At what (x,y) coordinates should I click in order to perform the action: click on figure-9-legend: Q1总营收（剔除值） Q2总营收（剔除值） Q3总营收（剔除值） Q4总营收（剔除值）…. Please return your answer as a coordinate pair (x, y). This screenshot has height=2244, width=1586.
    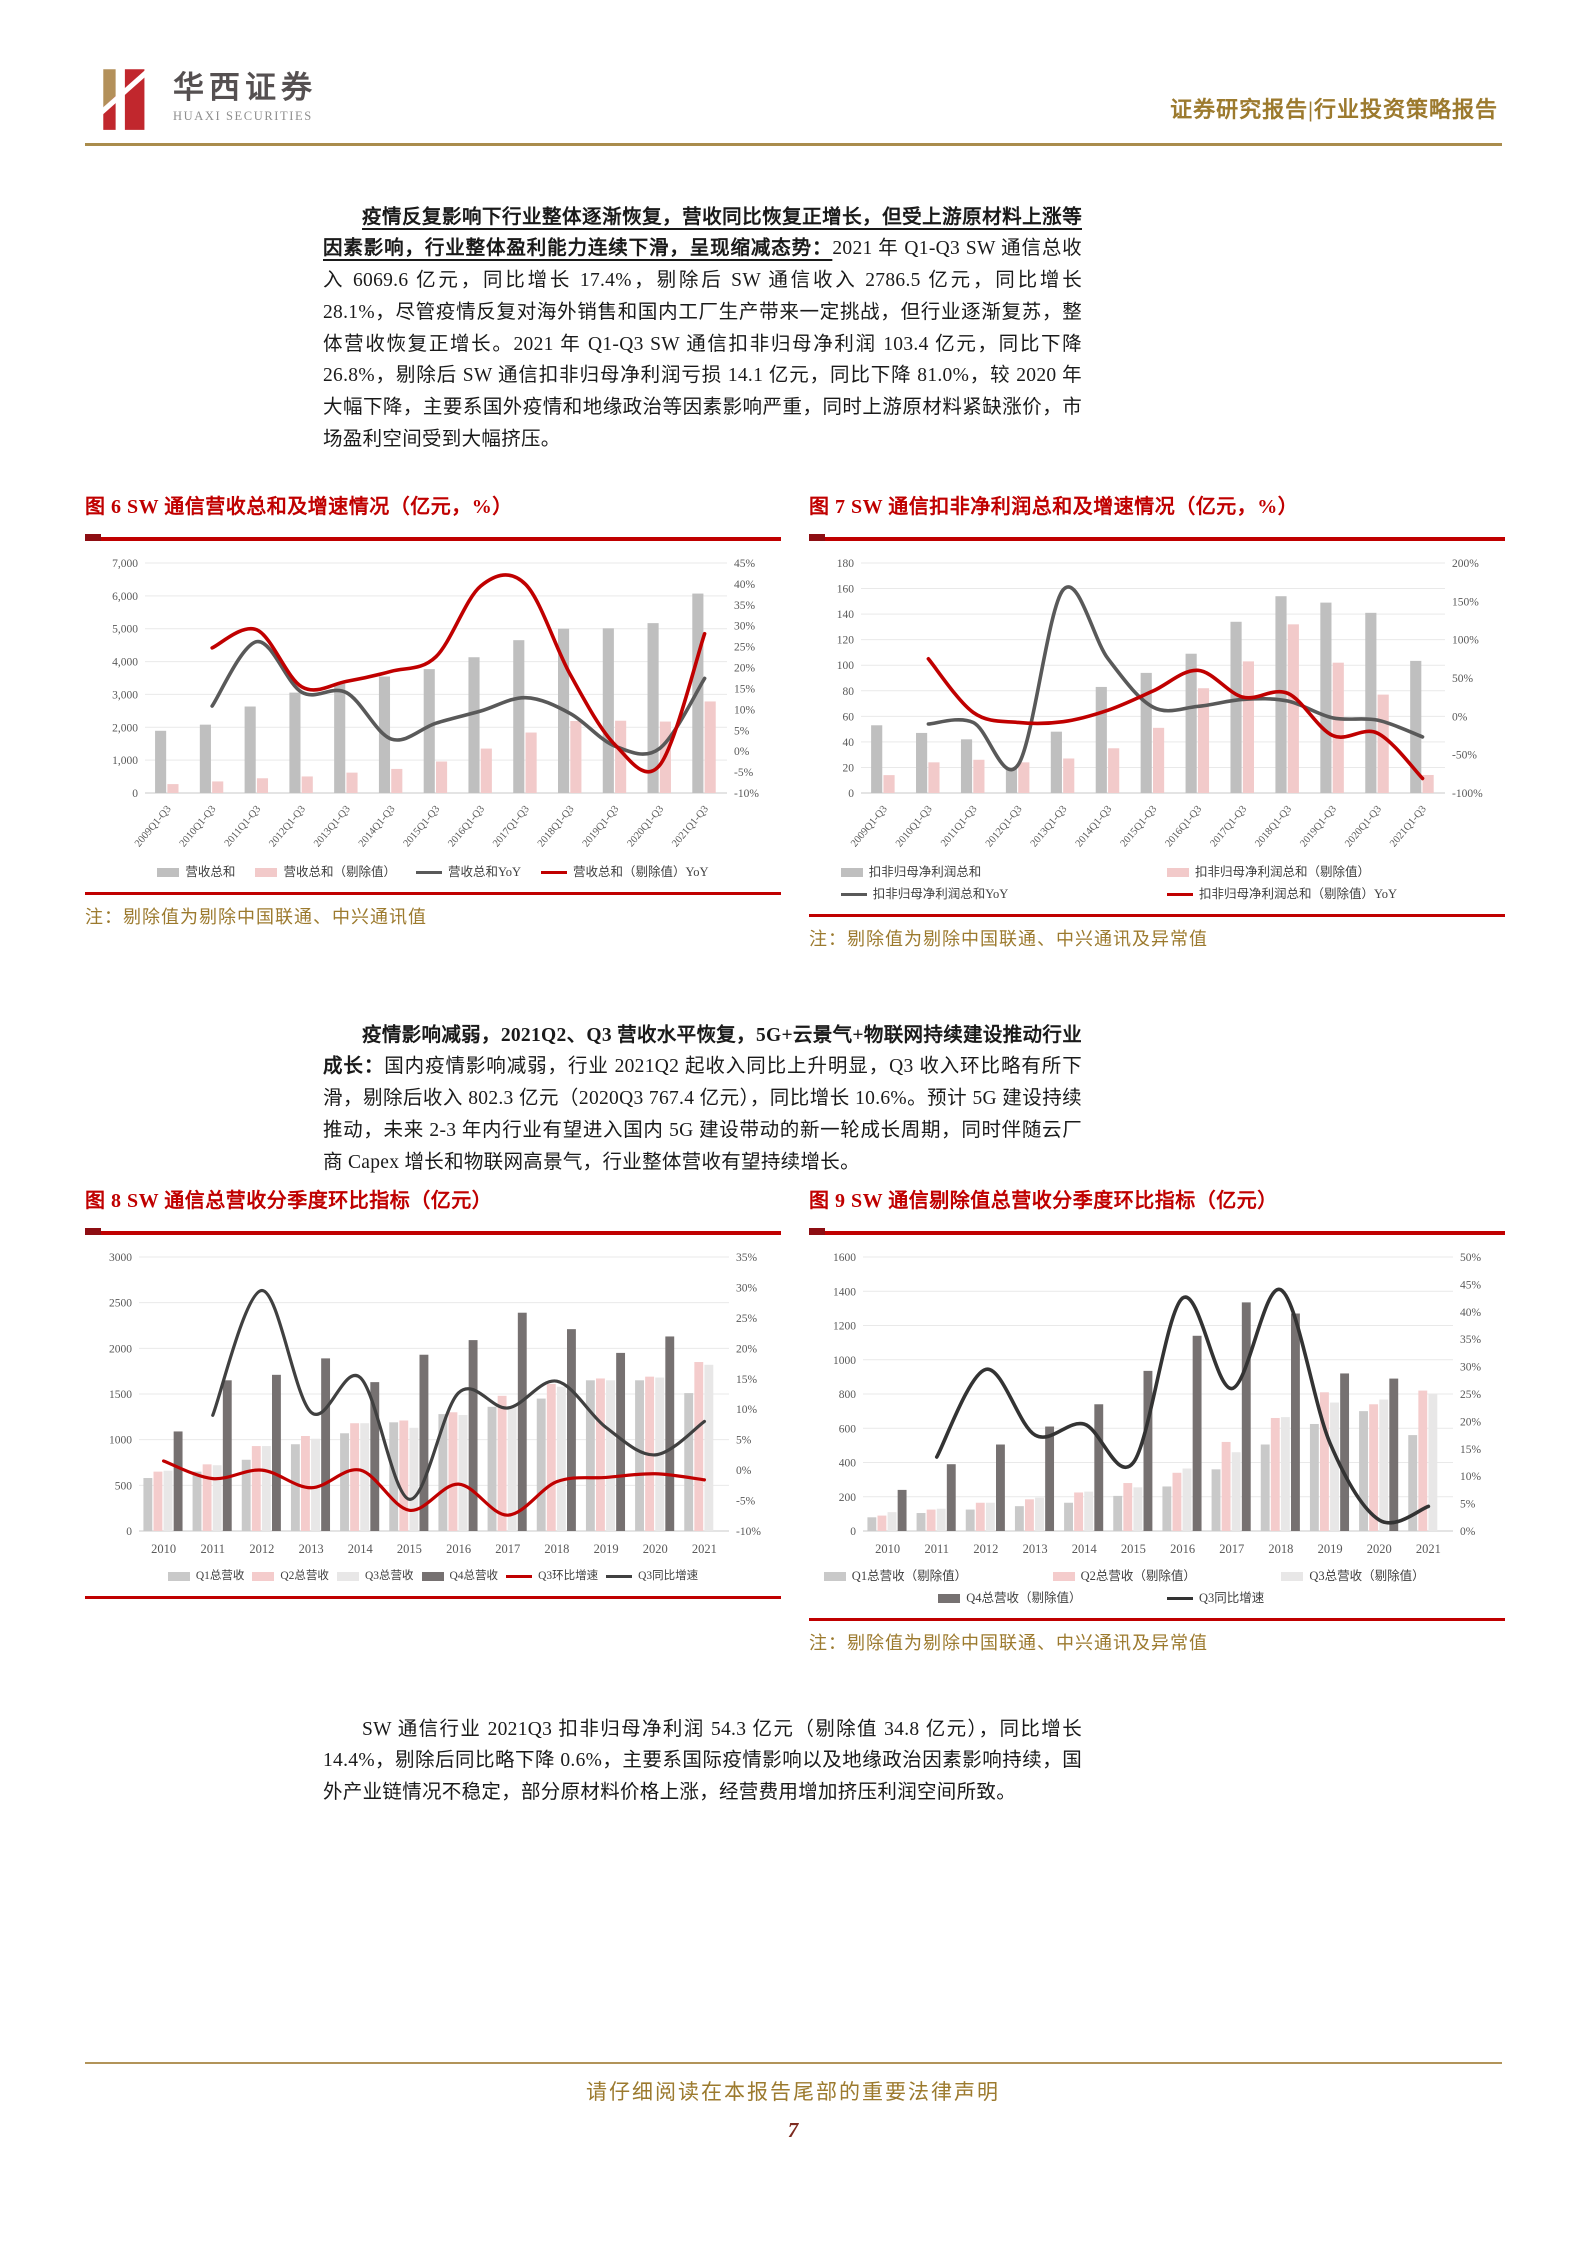
    Looking at the image, I should click on (1157, 1587).